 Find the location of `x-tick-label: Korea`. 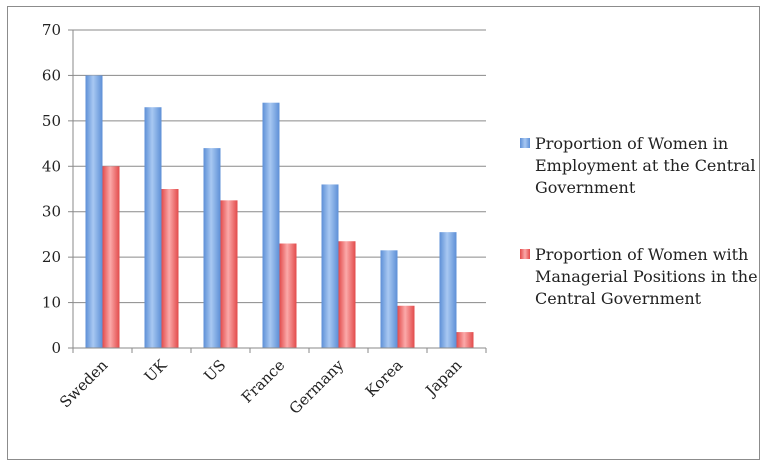

x-tick-label: Korea is located at coordinates (384, 378).